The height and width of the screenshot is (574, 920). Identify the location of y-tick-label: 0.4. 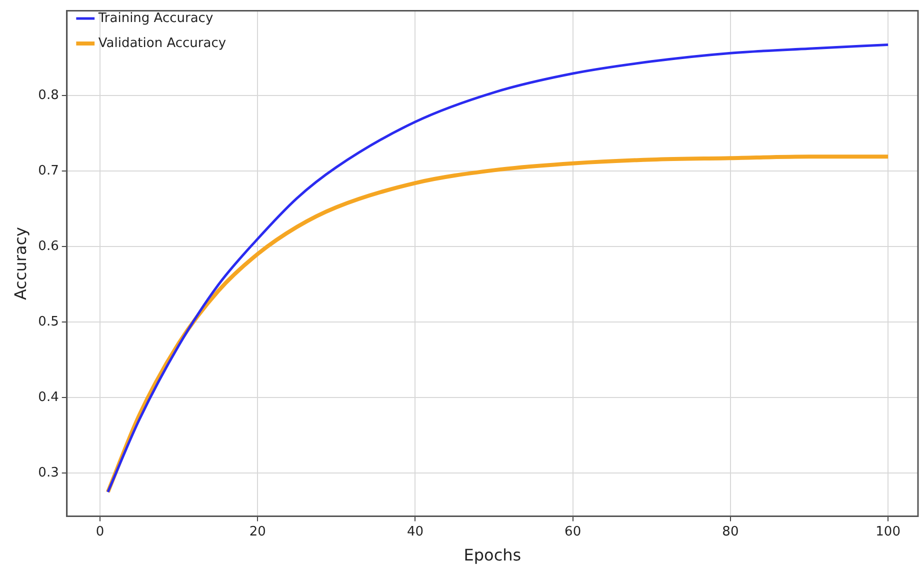
(48, 397).